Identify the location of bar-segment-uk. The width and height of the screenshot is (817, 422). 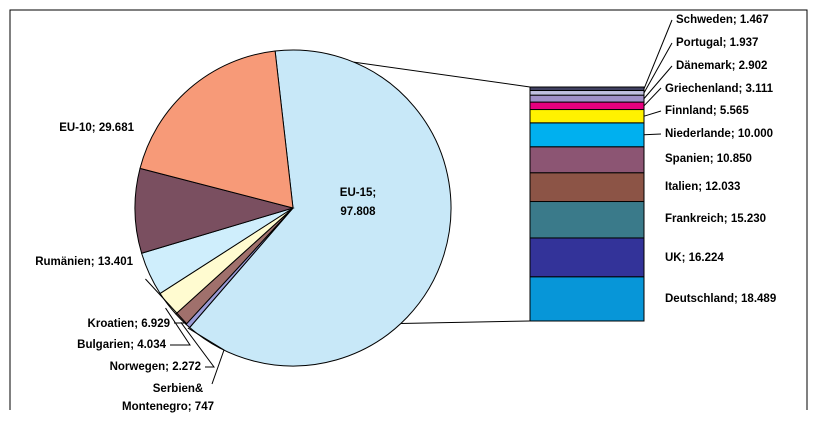
(587, 257).